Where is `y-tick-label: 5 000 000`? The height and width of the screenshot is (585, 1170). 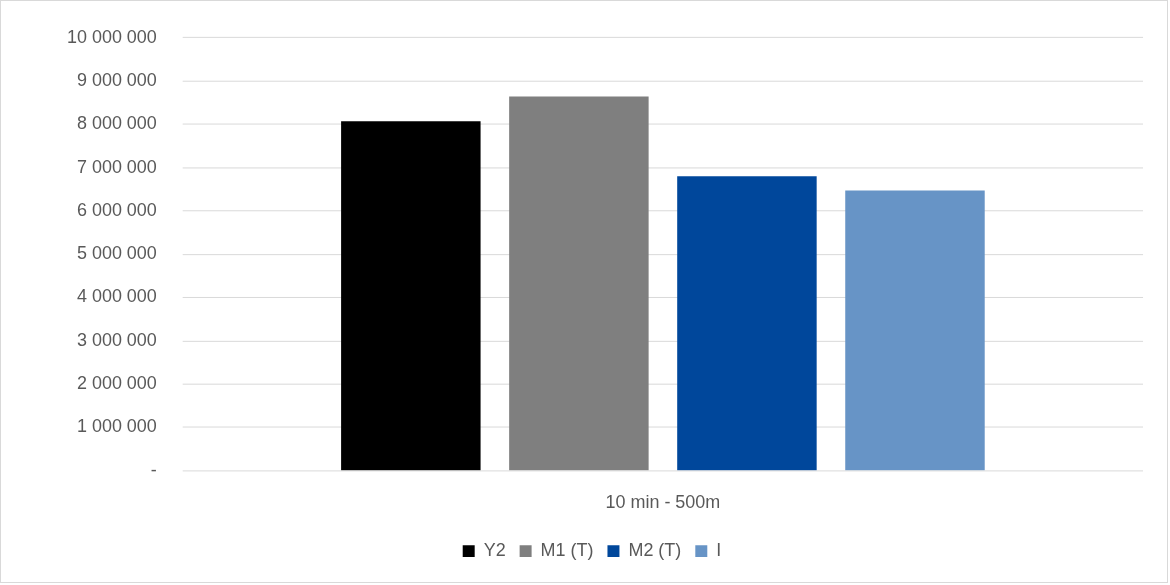
y-tick-label: 5 000 000 is located at coordinates (116, 253).